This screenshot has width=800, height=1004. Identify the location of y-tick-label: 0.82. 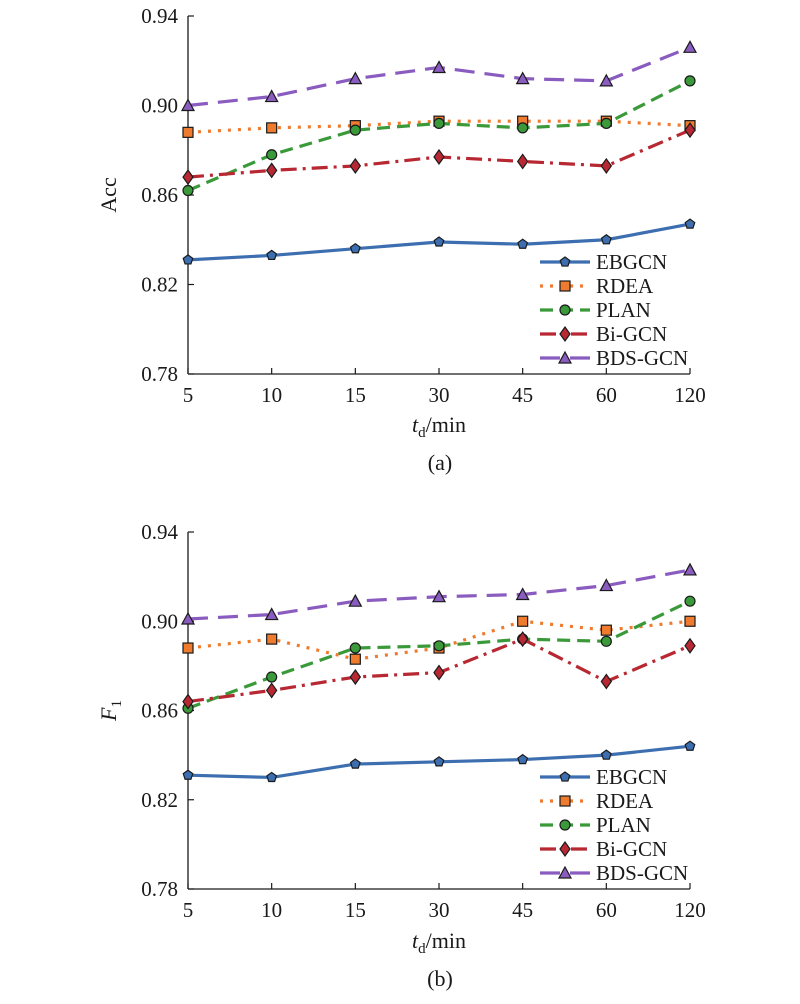
(159, 800).